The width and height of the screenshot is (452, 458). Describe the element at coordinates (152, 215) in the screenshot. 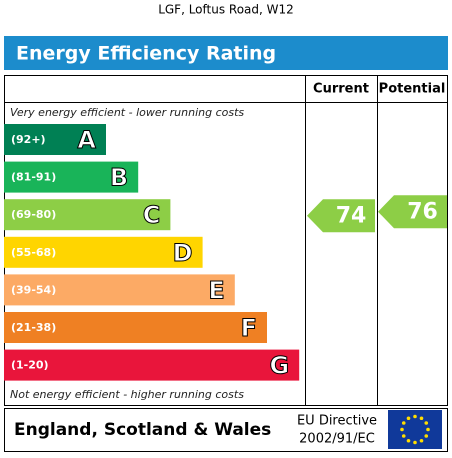

I see `band-letter: C` at that location.